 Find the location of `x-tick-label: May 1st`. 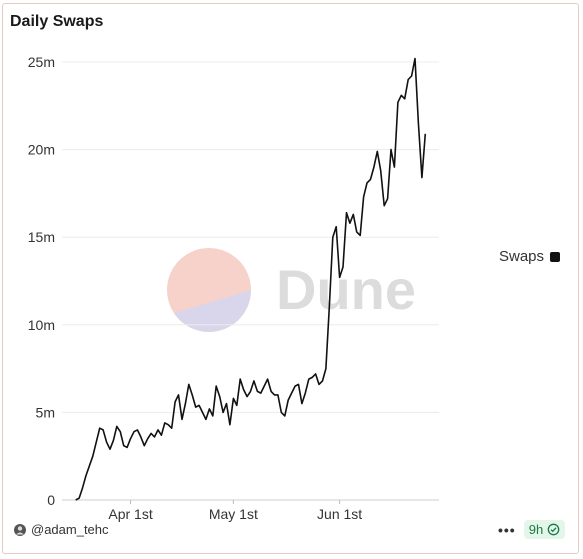

x-tick-label: May 1st is located at coordinates (233, 514).